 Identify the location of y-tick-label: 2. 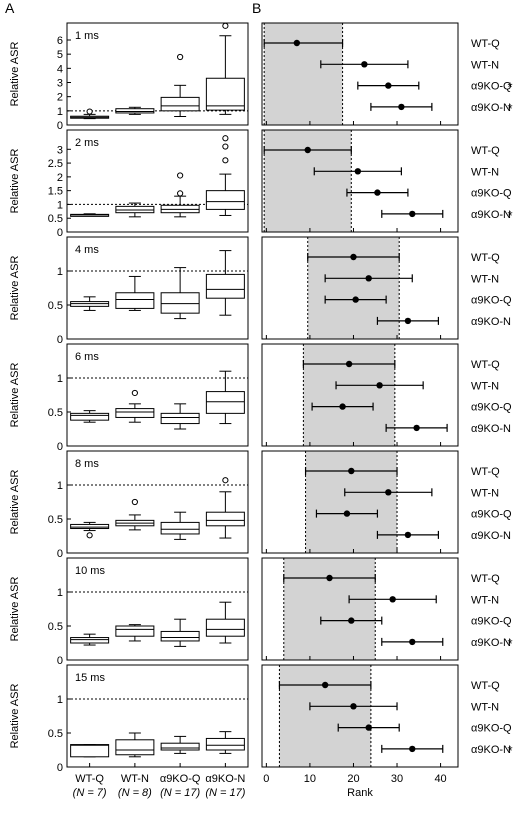
(60, 178).